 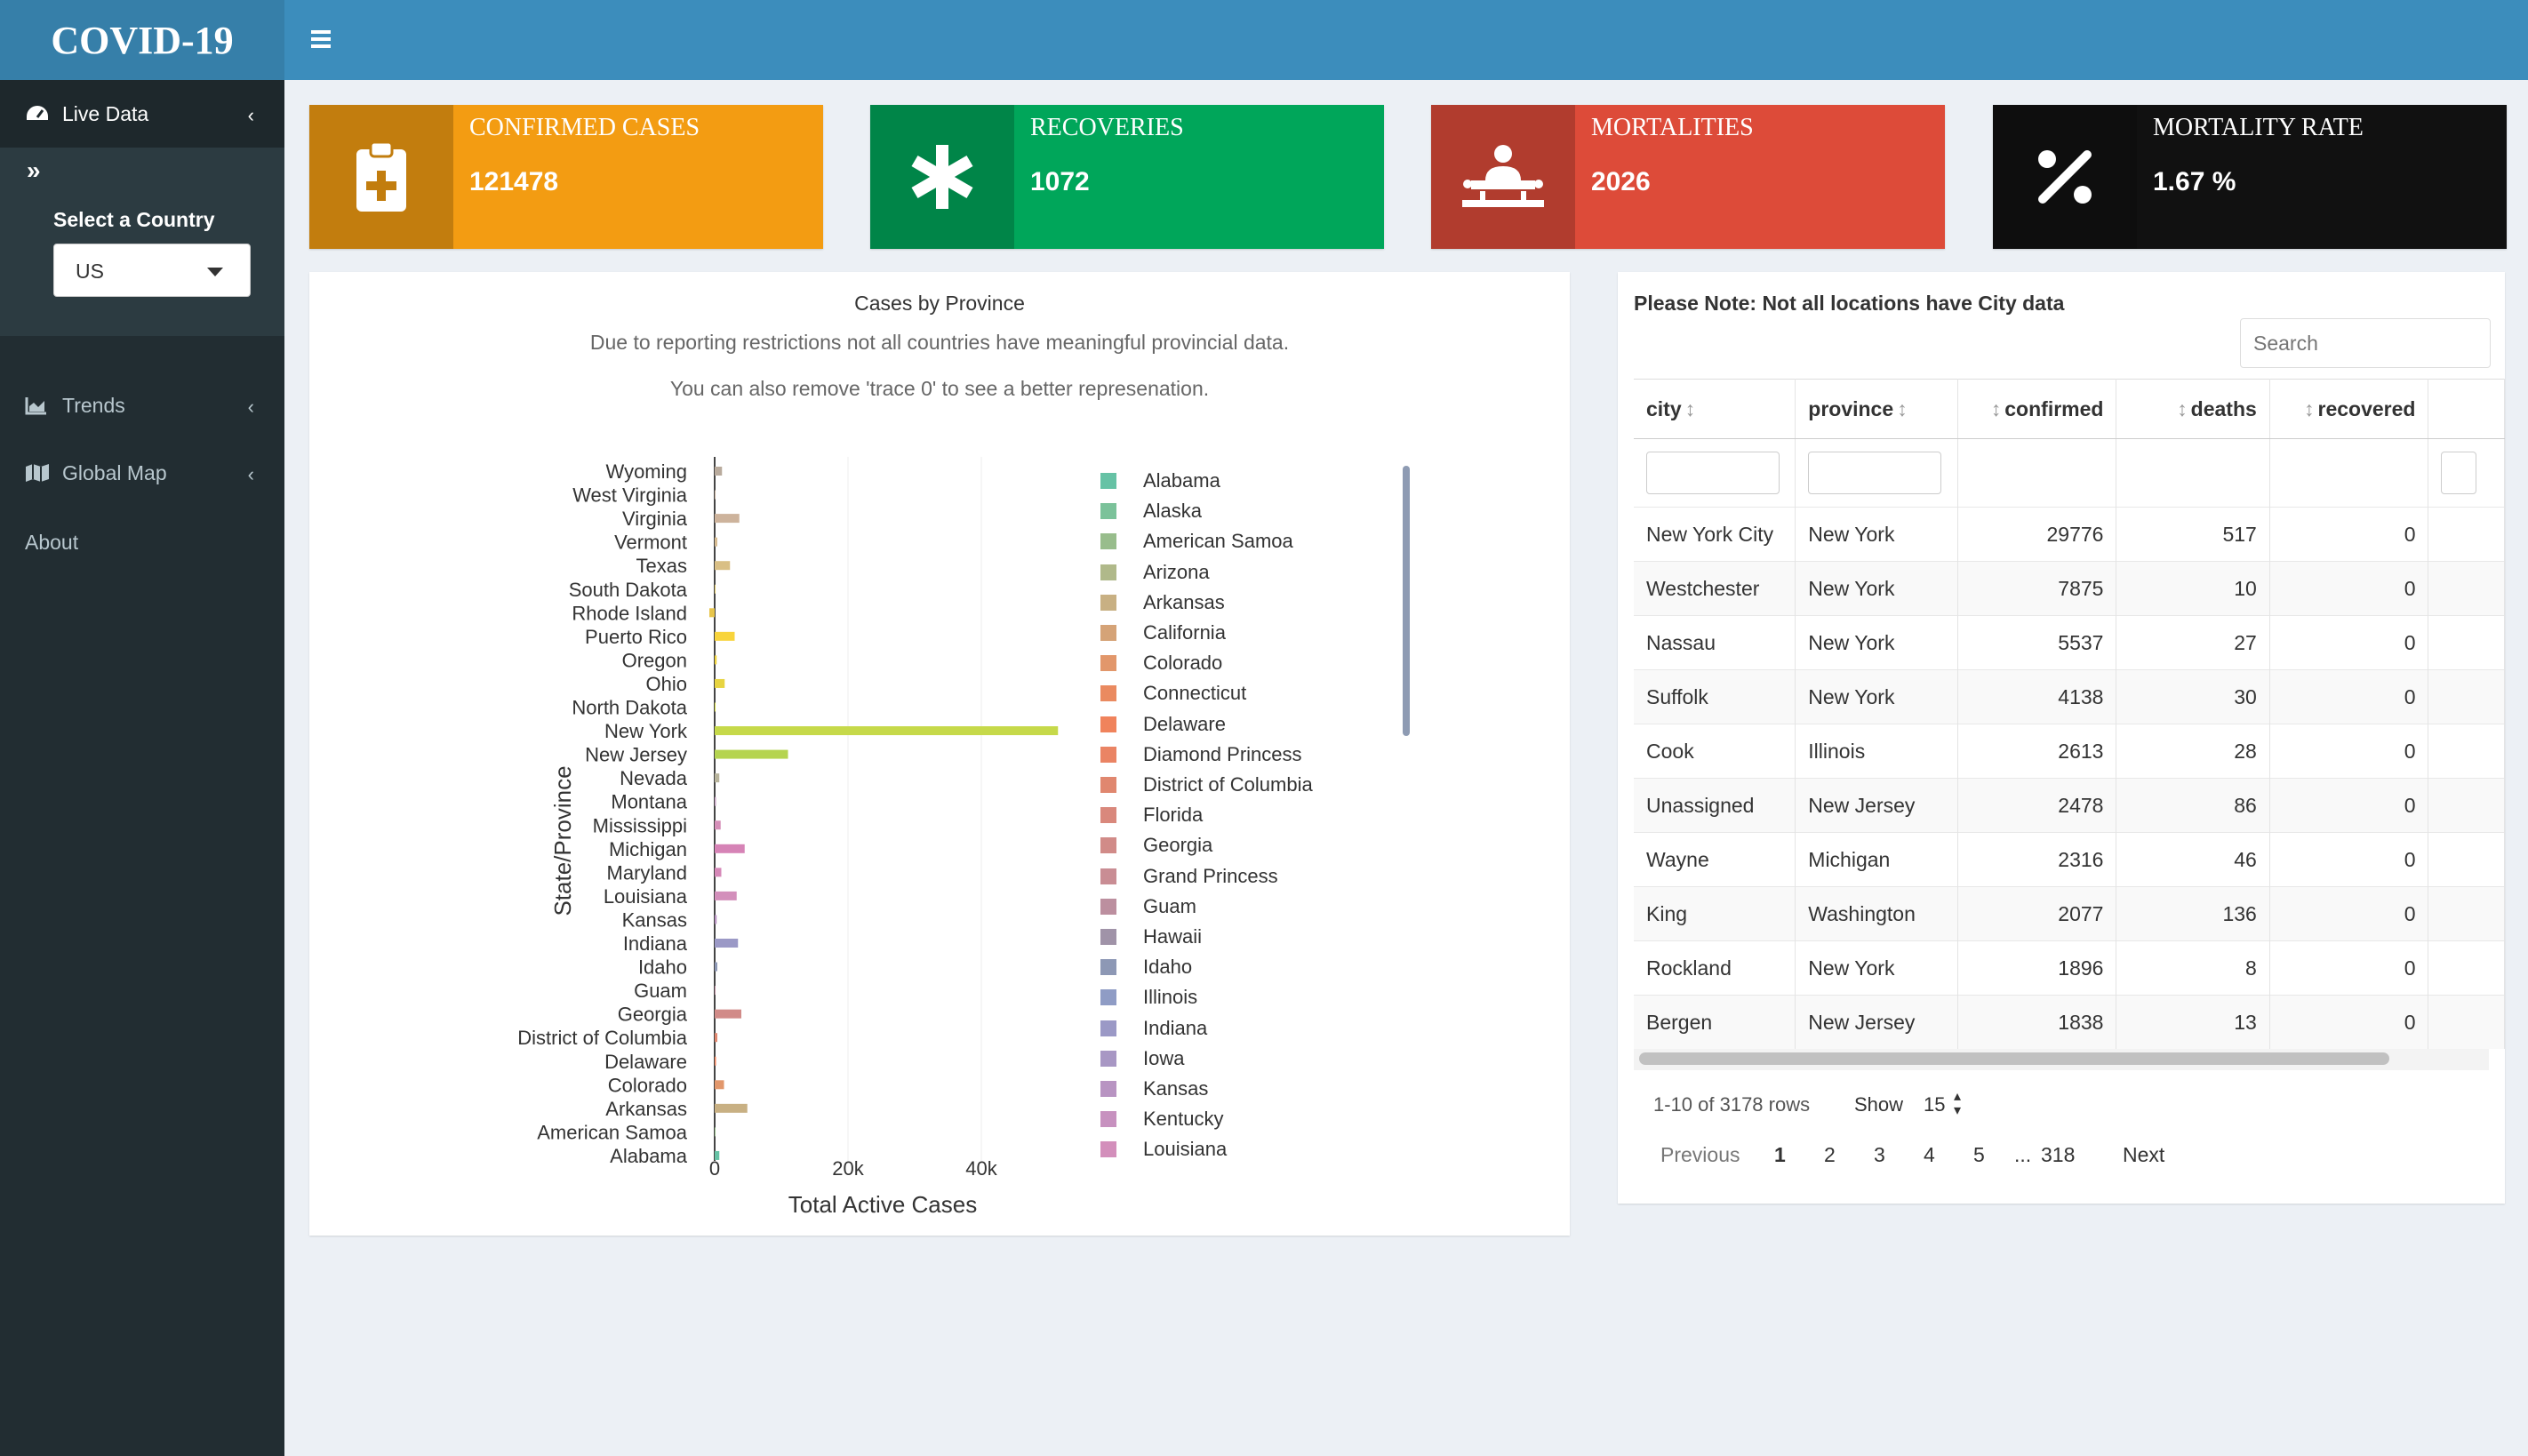 What do you see at coordinates (142, 542) in the screenshot?
I see `sidebar-item-about: About` at bounding box center [142, 542].